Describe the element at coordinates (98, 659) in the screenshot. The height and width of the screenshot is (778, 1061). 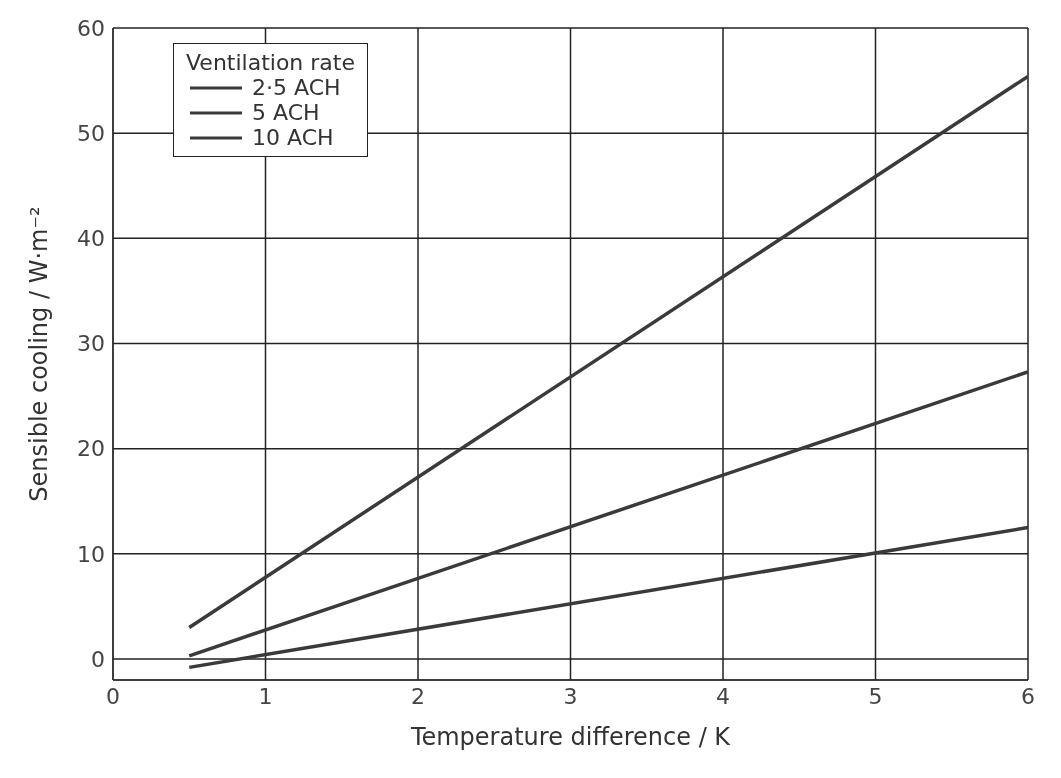
I see `y-tick-label: 0` at that location.